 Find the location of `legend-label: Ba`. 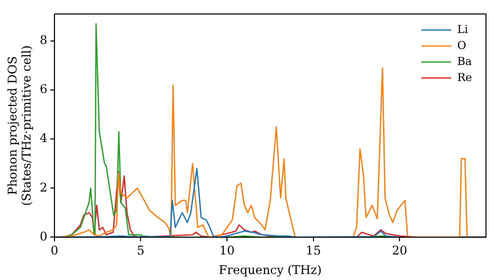

legend-label: Ba is located at coordinates (464, 61).